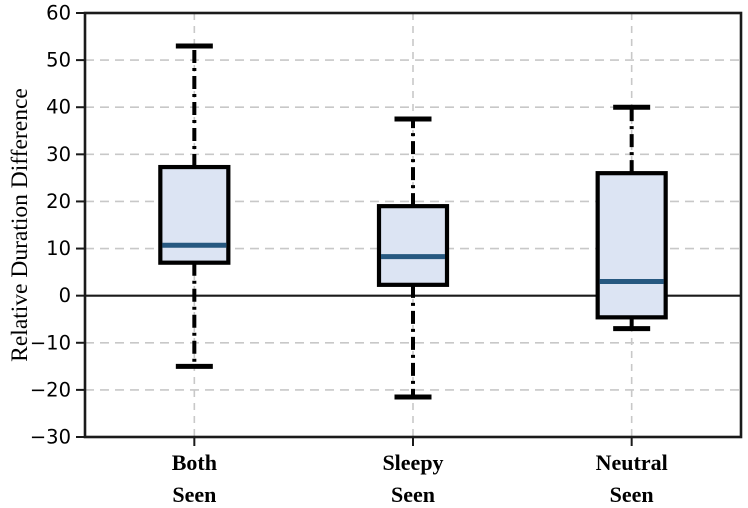 The height and width of the screenshot is (508, 748). What do you see at coordinates (632, 462) in the screenshot?
I see `x-tick-label: Neutral` at bounding box center [632, 462].